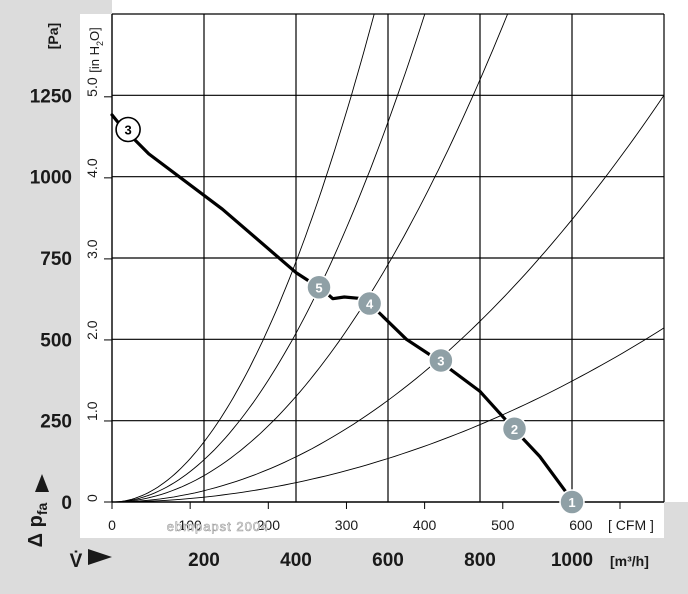 Image resolution: width=688 pixels, height=594 pixels. What do you see at coordinates (92, 411) in the screenshot?
I see `inh2o-tick-label: 1.0` at bounding box center [92, 411].